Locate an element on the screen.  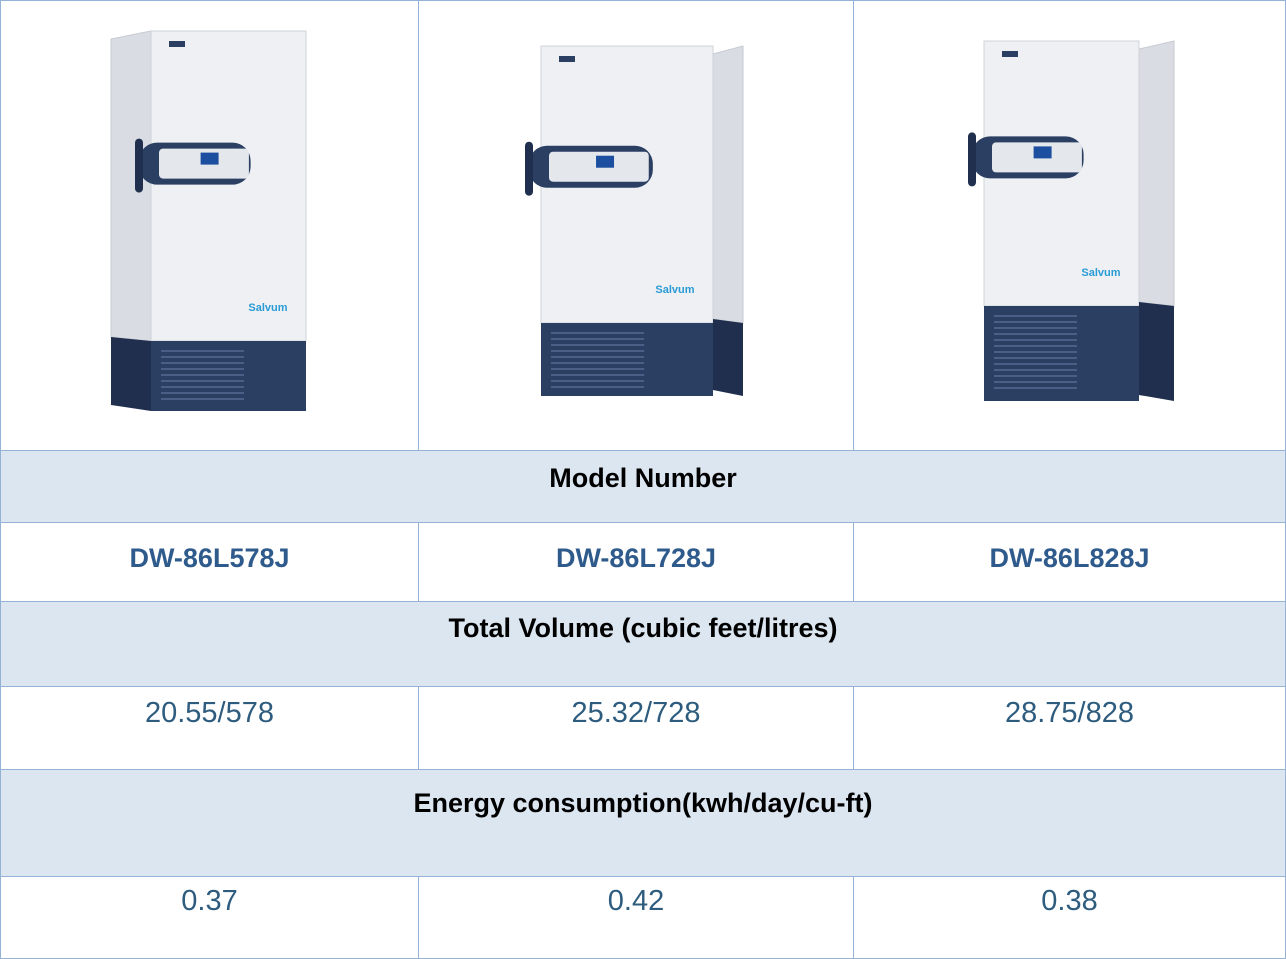
section-heading: Total Volume (cubic feet/litres) is located at coordinates (643, 644).